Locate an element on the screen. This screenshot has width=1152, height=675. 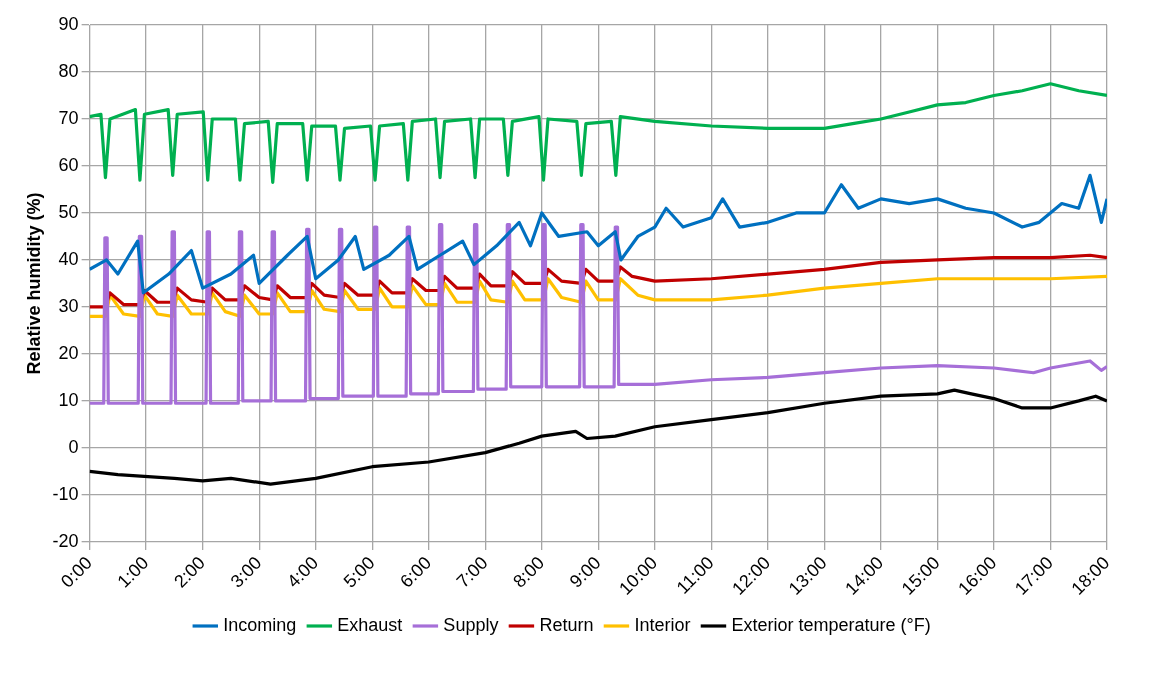
y-tick-label: 40 is located at coordinates (68, 258).